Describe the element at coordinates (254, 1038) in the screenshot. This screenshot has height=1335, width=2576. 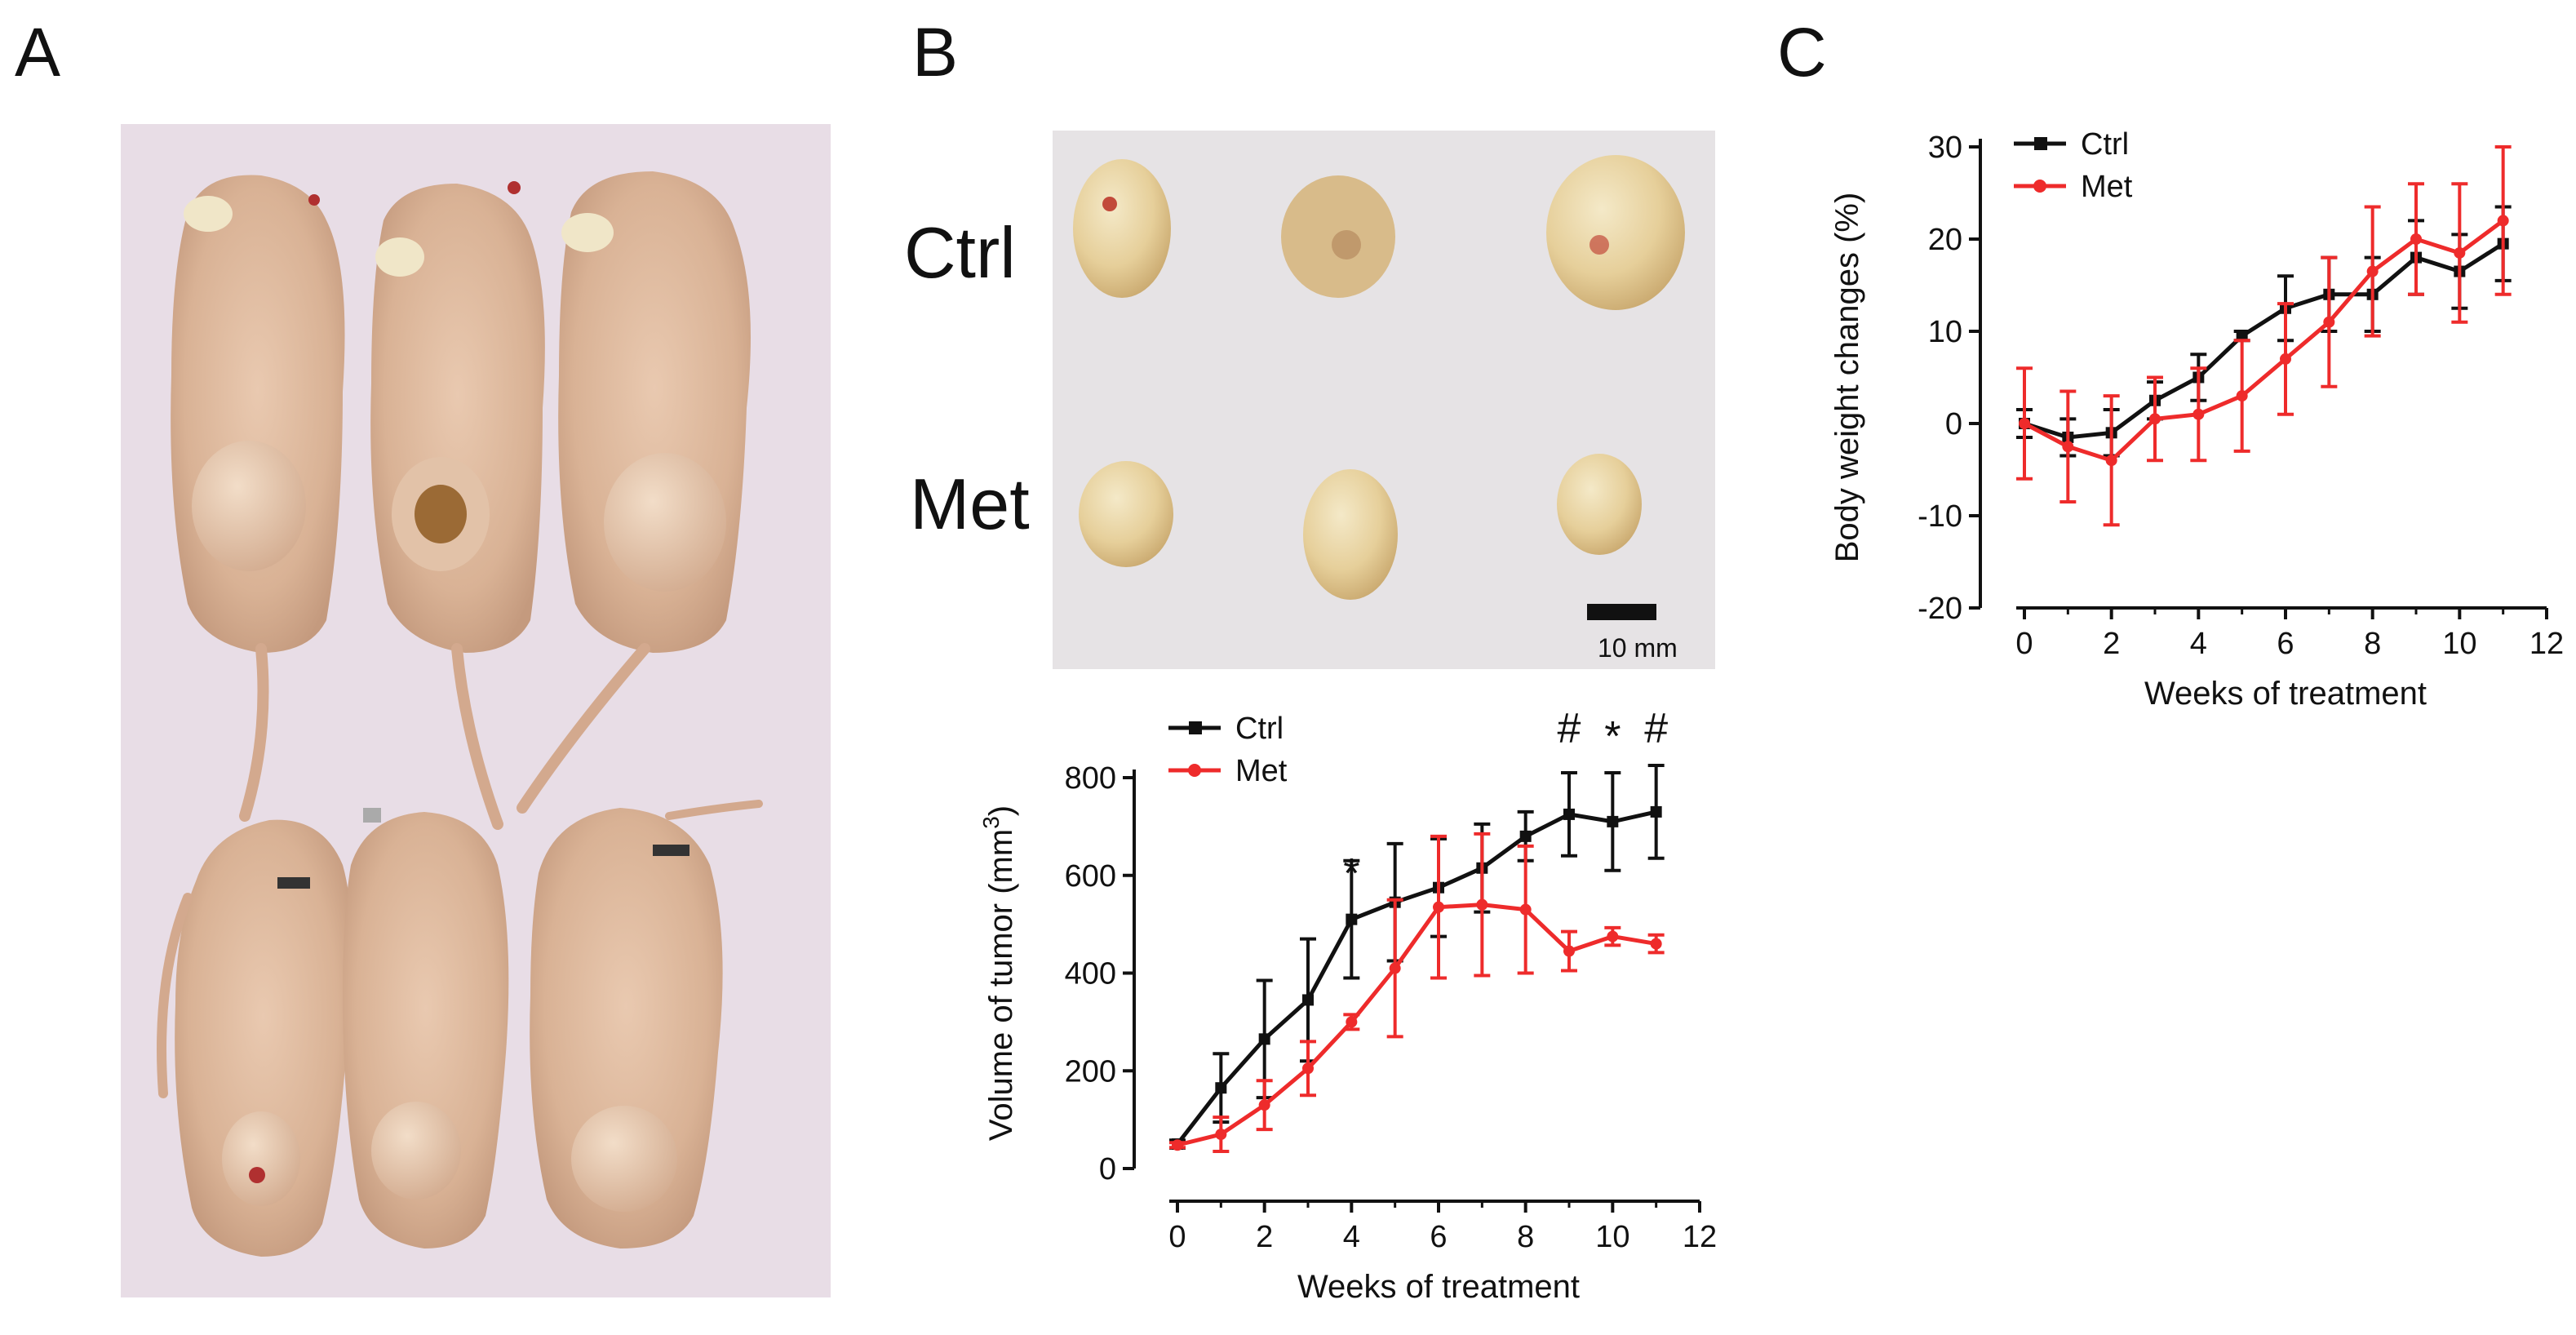
I see `mouse-bottom-left` at that location.